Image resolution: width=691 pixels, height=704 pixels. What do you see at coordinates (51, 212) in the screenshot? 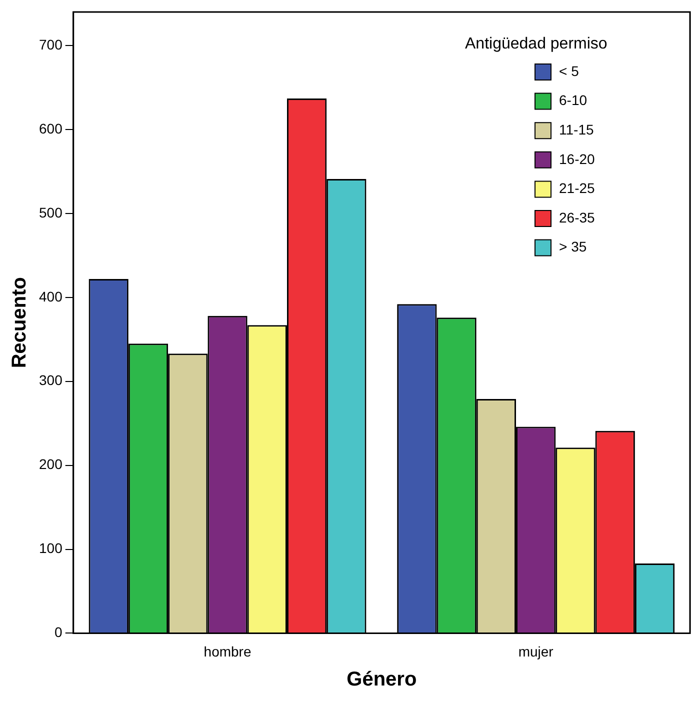
I see `y-tick-label: 500` at bounding box center [51, 212].